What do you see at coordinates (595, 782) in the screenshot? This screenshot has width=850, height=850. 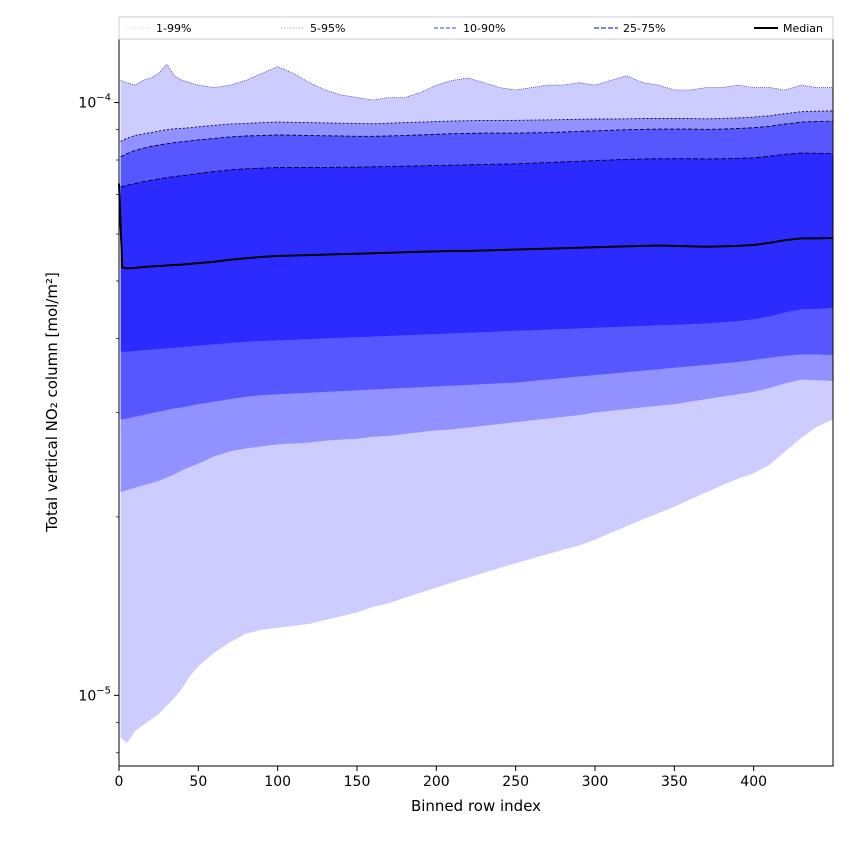 I see `x-tick-label: 300` at bounding box center [595, 782].